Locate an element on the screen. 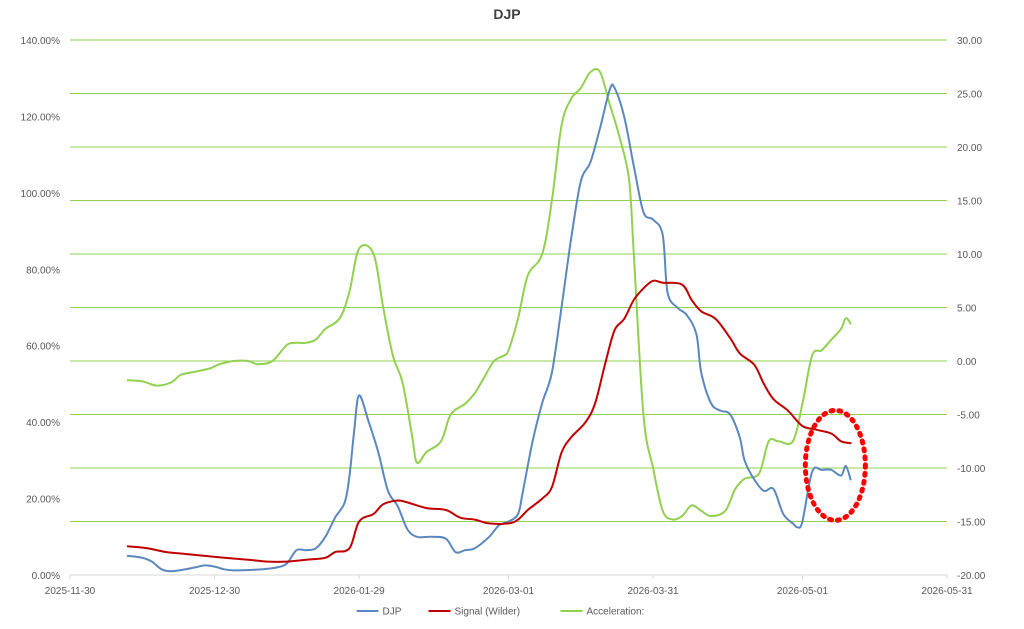 The image size is (1024, 629). legend: DJP Signal (Wilder) Acceleration: is located at coordinates (500, 612).